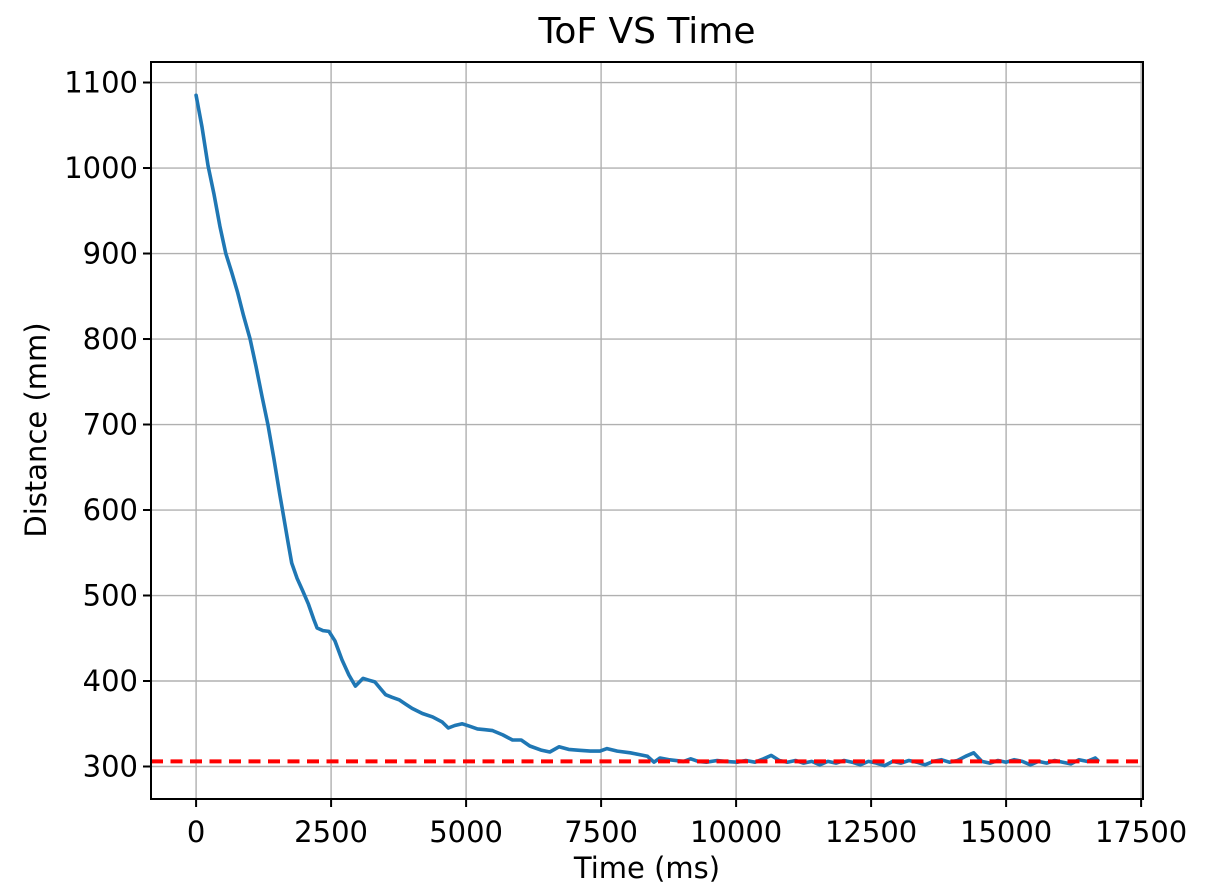  Describe the element at coordinates (110, 767) in the screenshot. I see `y-tick-label: 300` at that location.